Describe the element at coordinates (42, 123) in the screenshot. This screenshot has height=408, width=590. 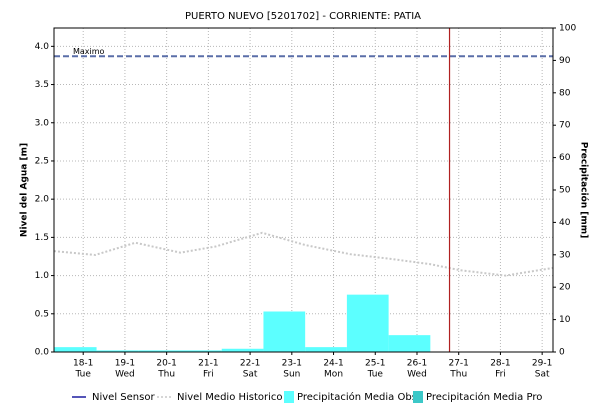
I see `y-tick-label: 3.0` at that location.